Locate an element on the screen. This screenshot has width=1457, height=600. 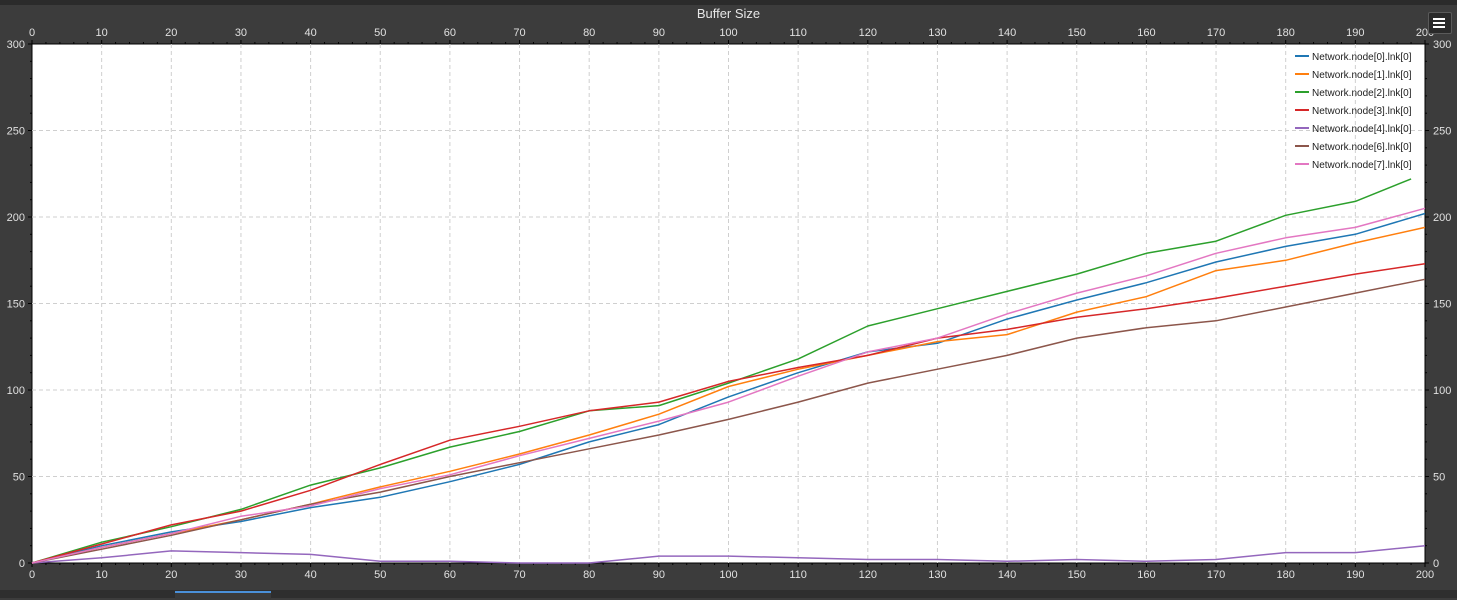
y-tick-label-left: 200 is located at coordinates (16, 218).